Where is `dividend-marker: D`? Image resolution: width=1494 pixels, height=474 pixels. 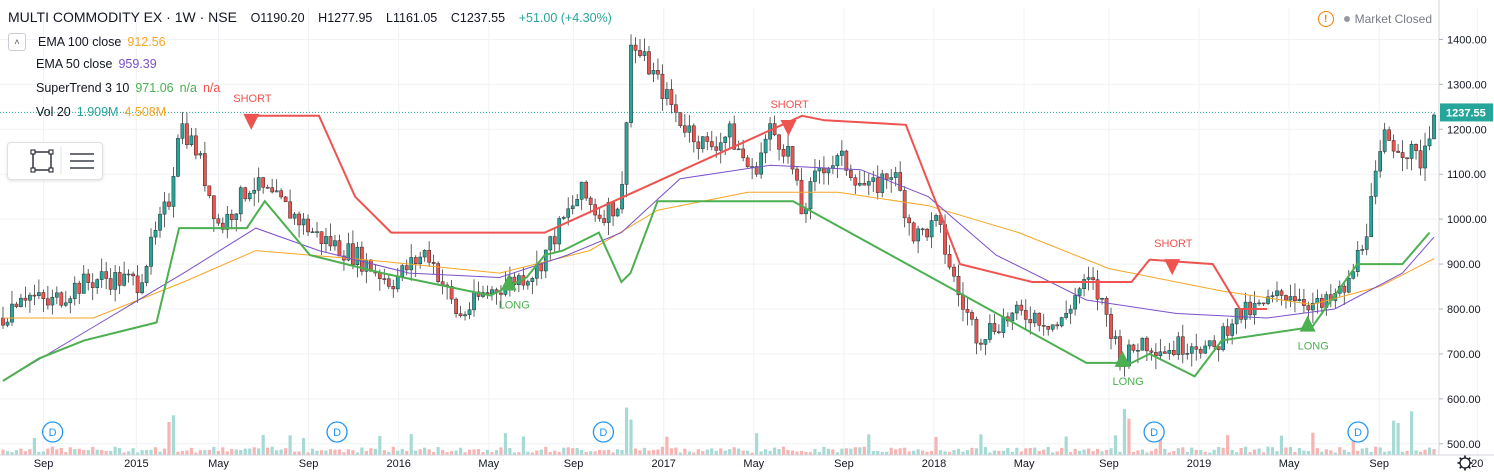
dividend-marker: D is located at coordinates (337, 432).